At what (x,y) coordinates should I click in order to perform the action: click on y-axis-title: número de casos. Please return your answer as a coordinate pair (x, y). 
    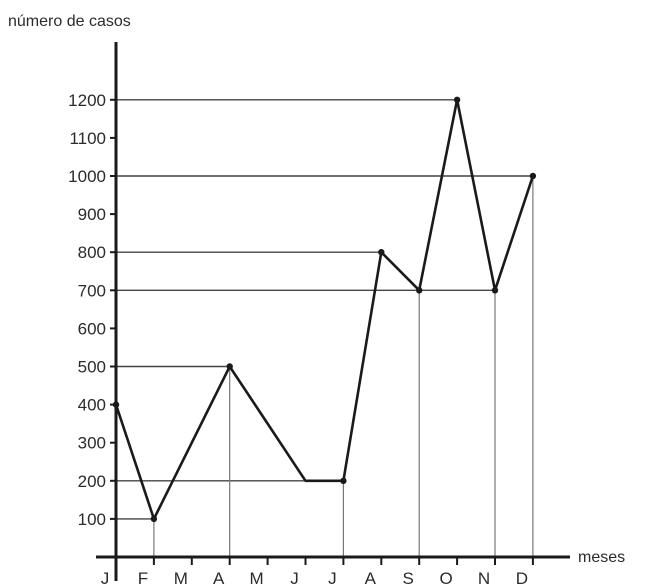
    Looking at the image, I should click on (69, 21).